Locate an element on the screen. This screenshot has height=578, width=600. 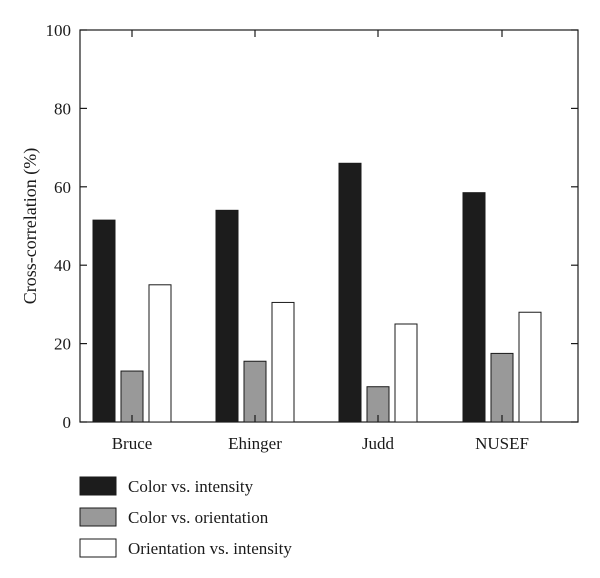
x-tick-label: Ehinger is located at coordinates (255, 443).